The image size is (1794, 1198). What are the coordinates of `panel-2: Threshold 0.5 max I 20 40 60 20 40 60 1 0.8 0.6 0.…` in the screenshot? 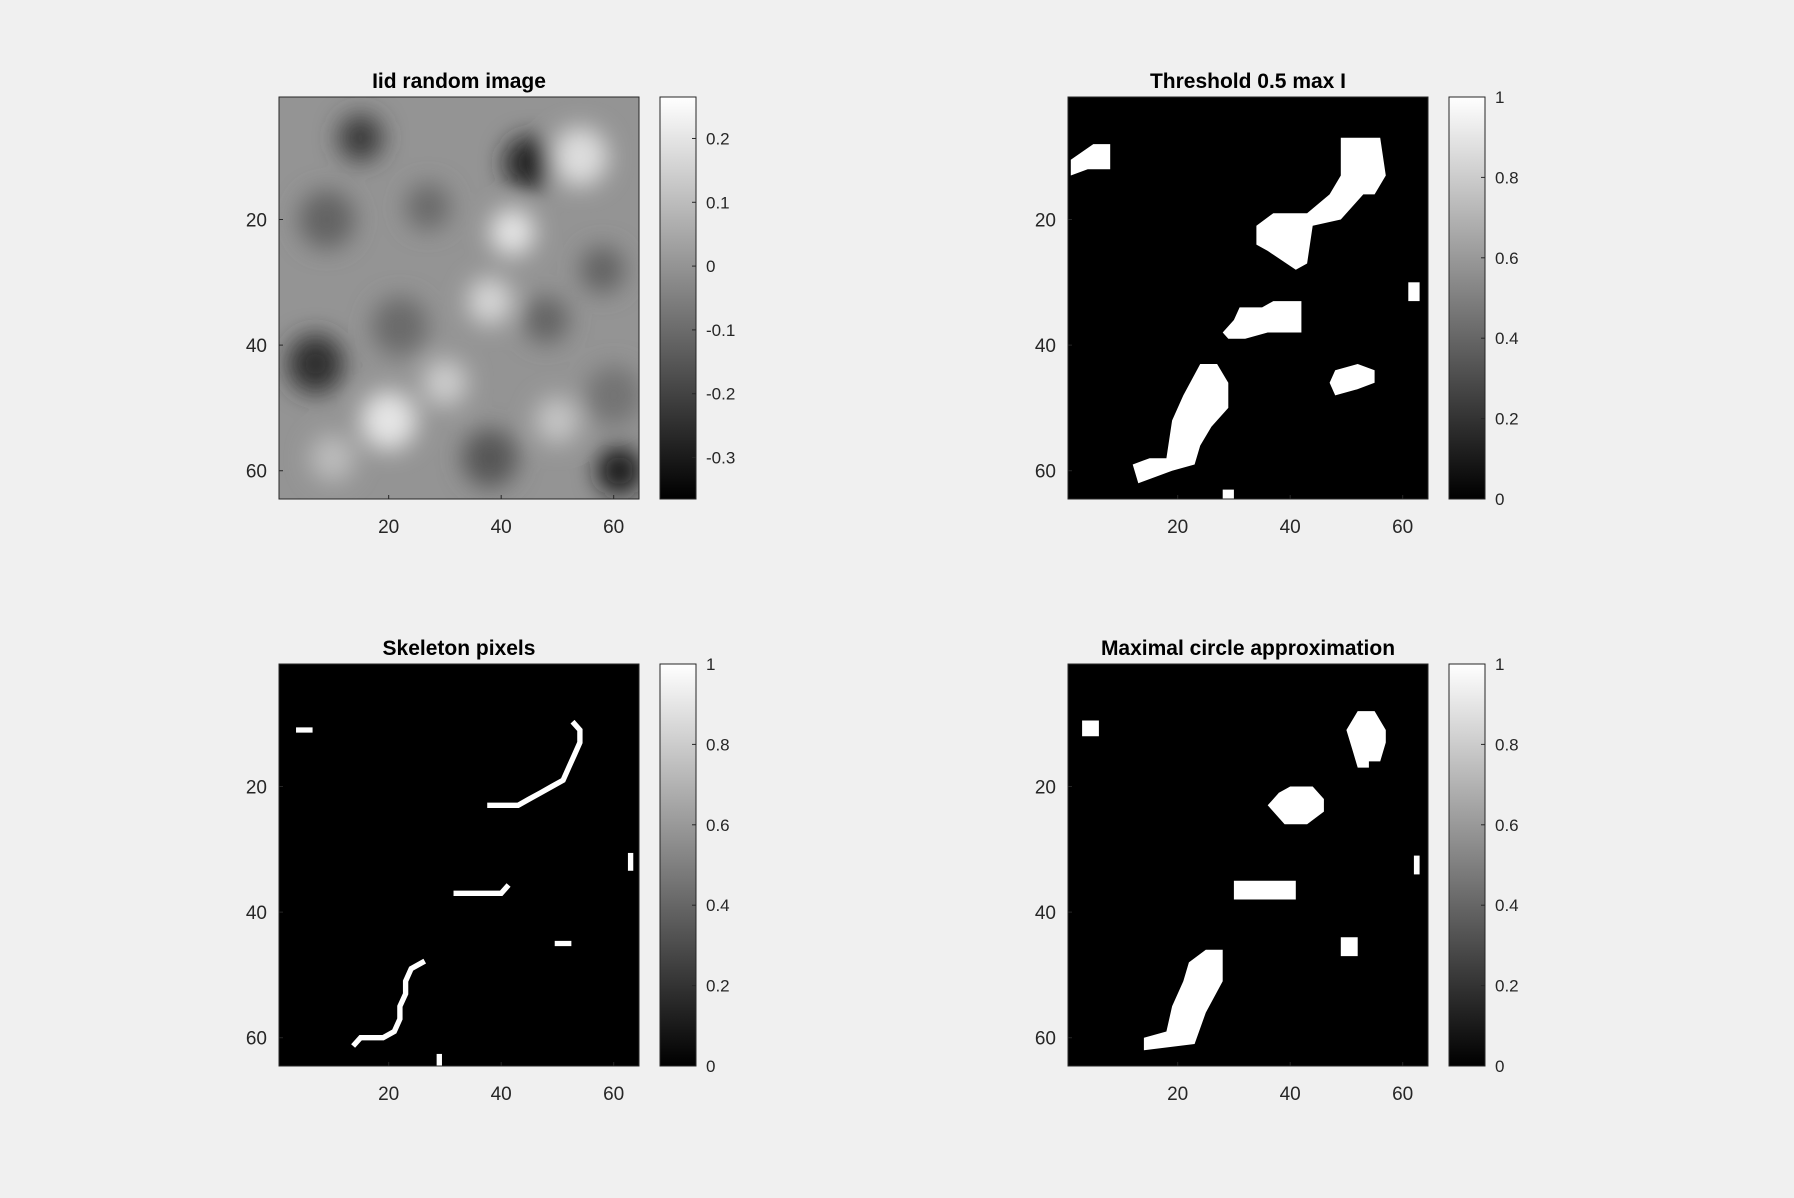 It's located at (1277, 304).